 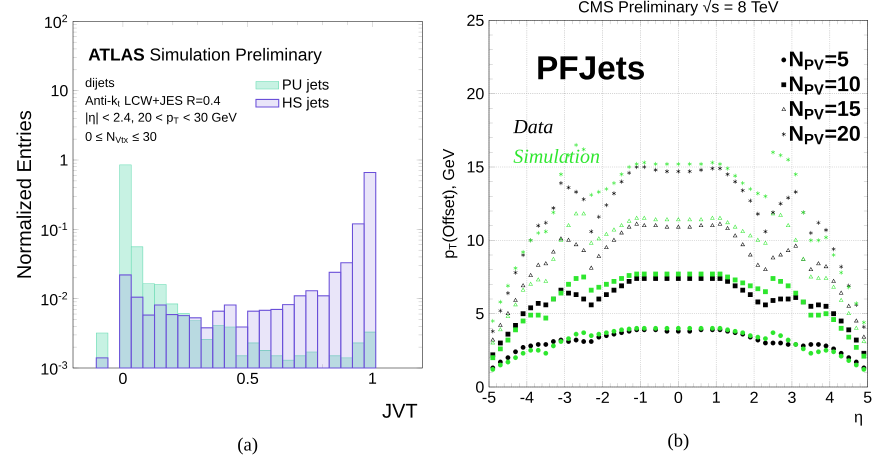 What do you see at coordinates (557, 156) in the screenshot?
I see `annotation: Simulation` at bounding box center [557, 156].